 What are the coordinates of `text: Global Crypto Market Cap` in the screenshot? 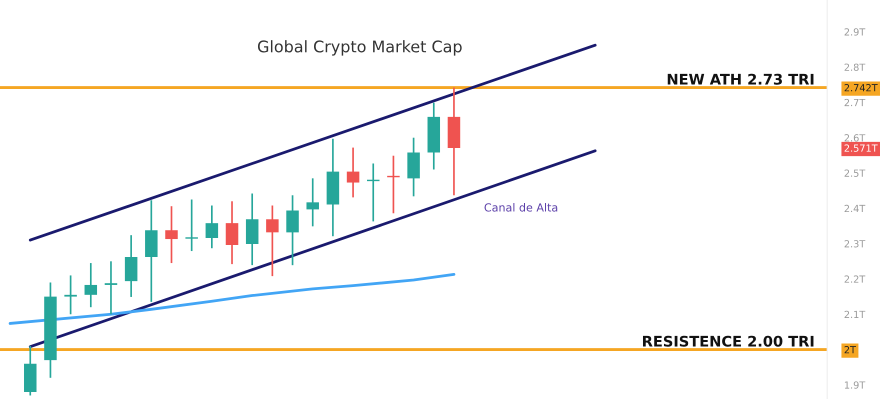 It's located at (360, 48).